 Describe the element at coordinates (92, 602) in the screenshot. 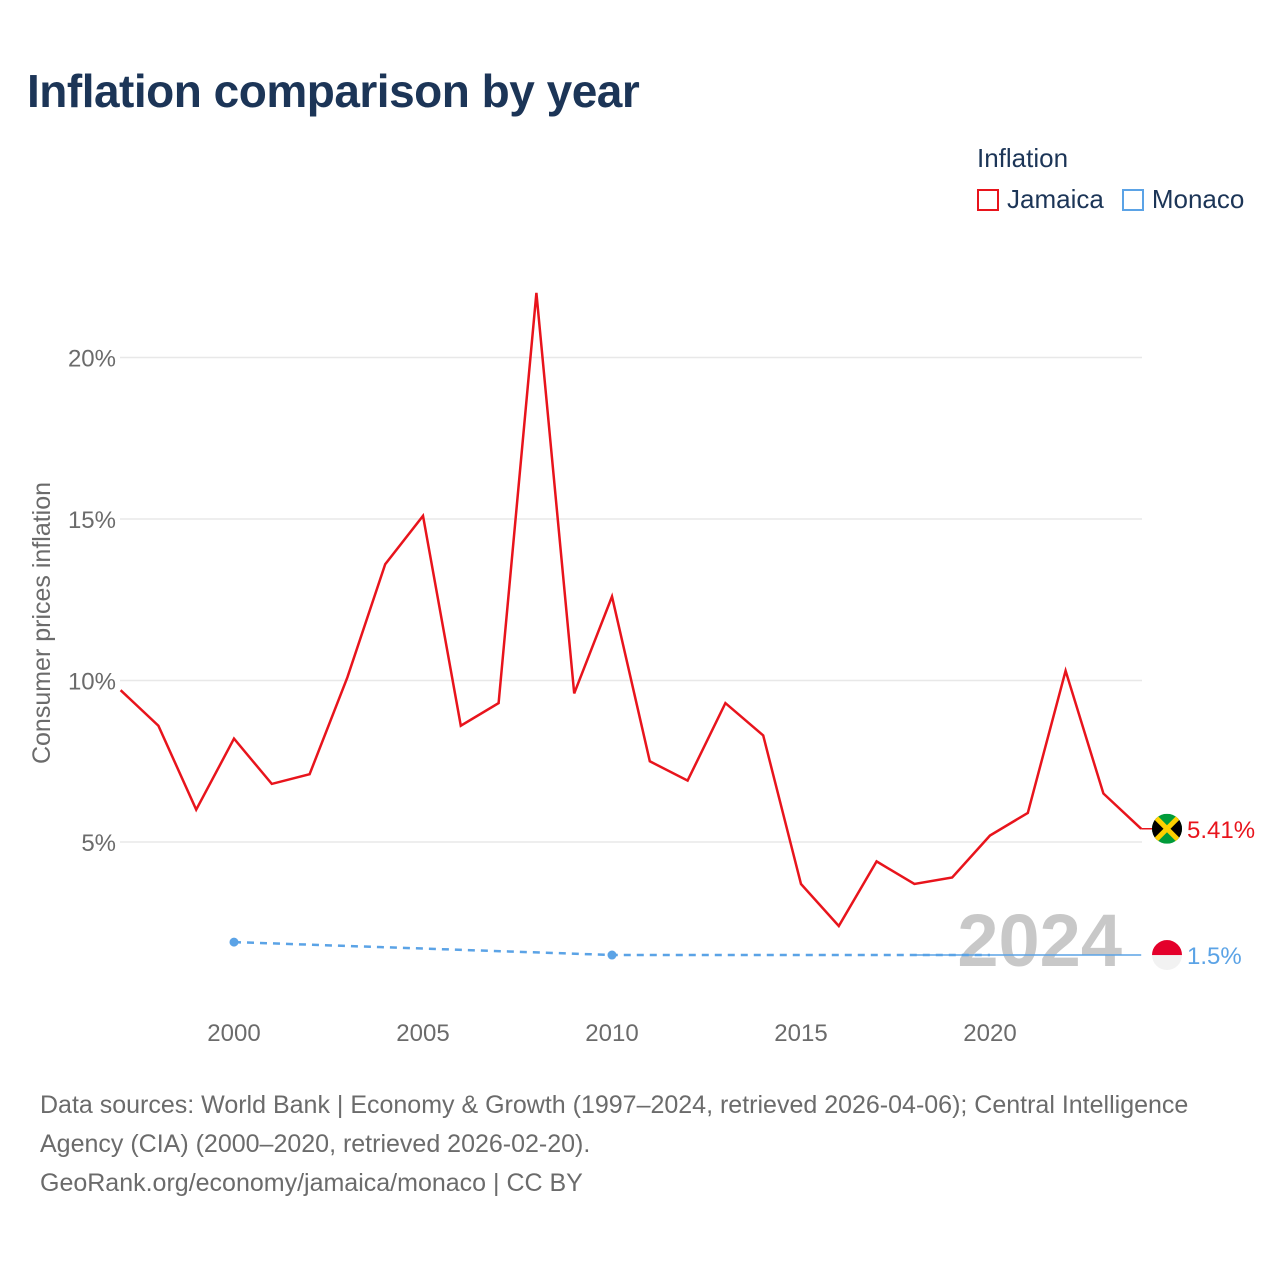

I see `y-axis-ticks: 5% 10% 15% 20%` at that location.